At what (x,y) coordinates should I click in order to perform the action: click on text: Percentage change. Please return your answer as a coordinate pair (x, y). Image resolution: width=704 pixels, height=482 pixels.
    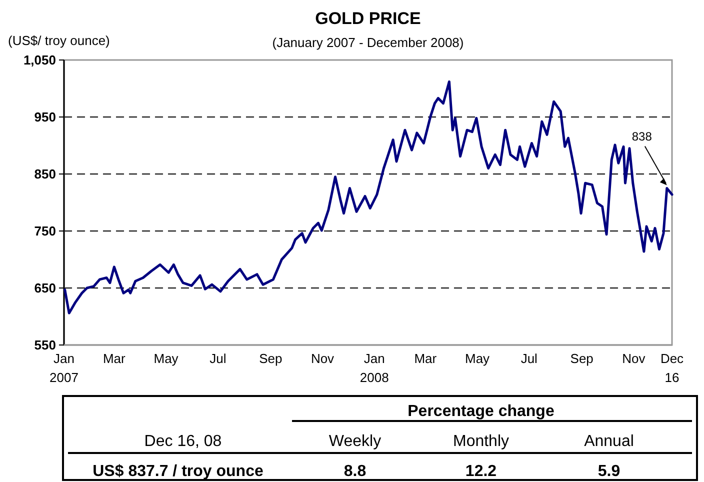
    Looking at the image, I should click on (481, 411).